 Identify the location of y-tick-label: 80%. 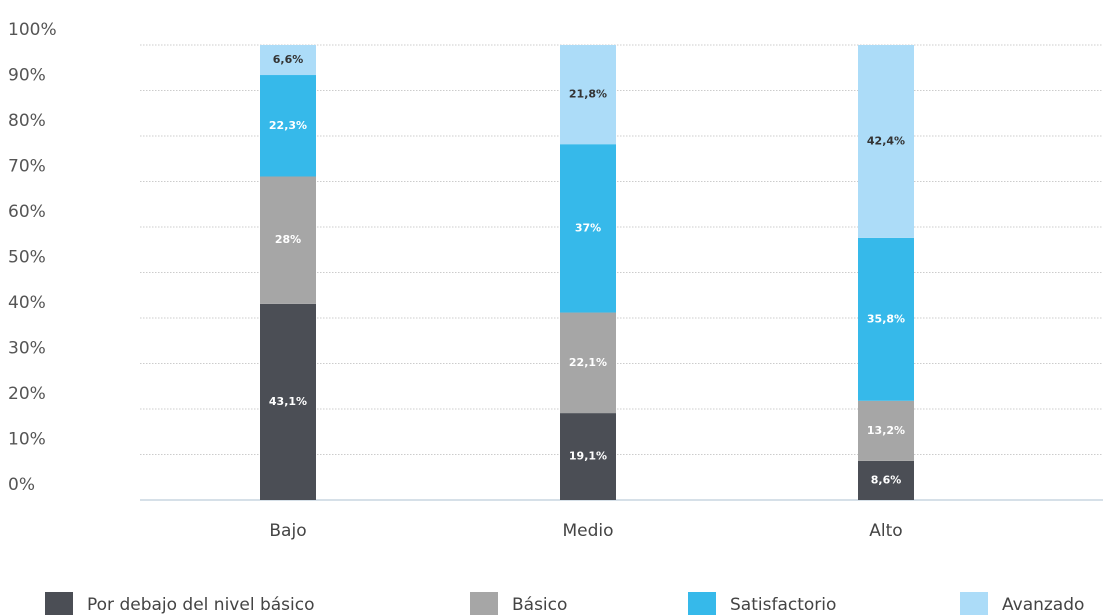
(27, 121).